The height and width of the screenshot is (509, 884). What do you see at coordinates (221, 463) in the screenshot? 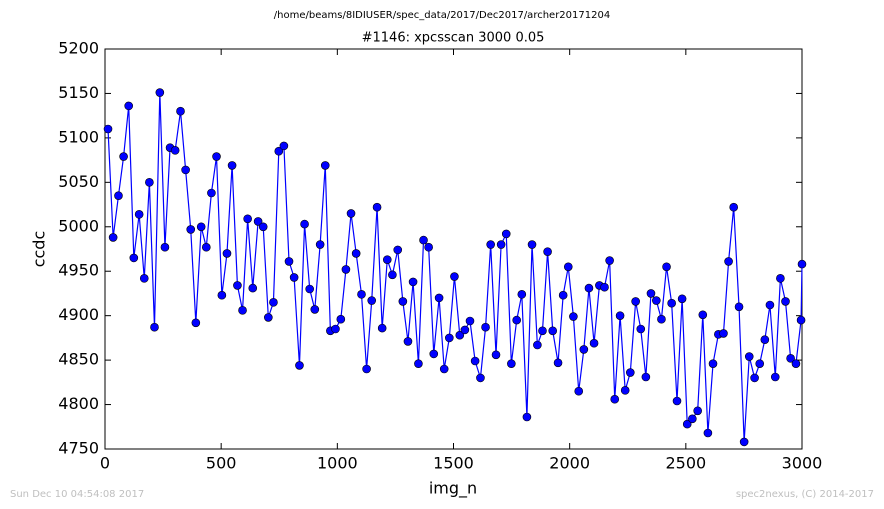
I see `x-tick-label: 500` at bounding box center [221, 463].